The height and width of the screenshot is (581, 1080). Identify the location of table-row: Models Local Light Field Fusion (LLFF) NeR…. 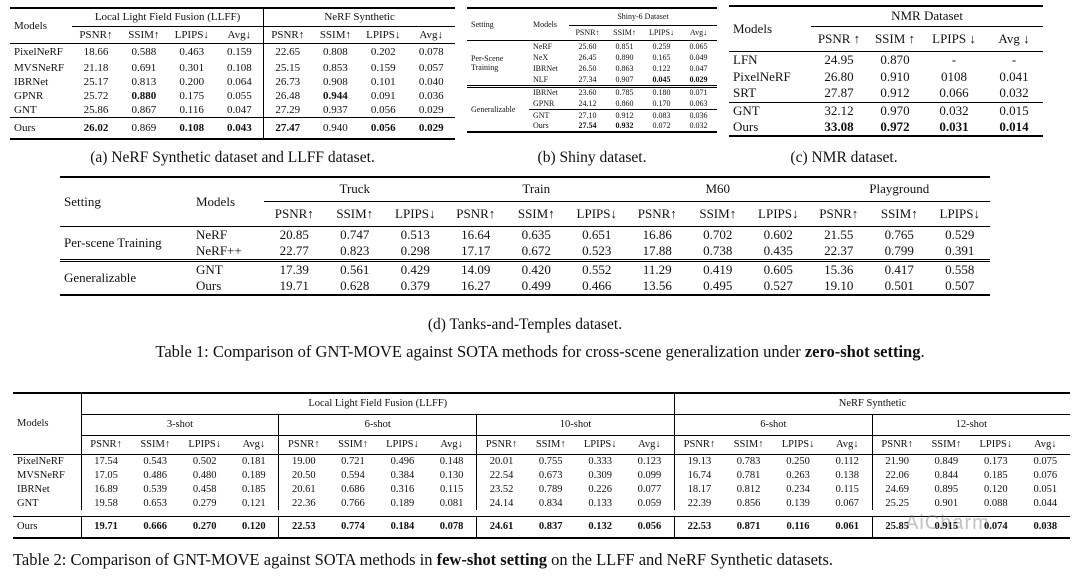
(233, 20).